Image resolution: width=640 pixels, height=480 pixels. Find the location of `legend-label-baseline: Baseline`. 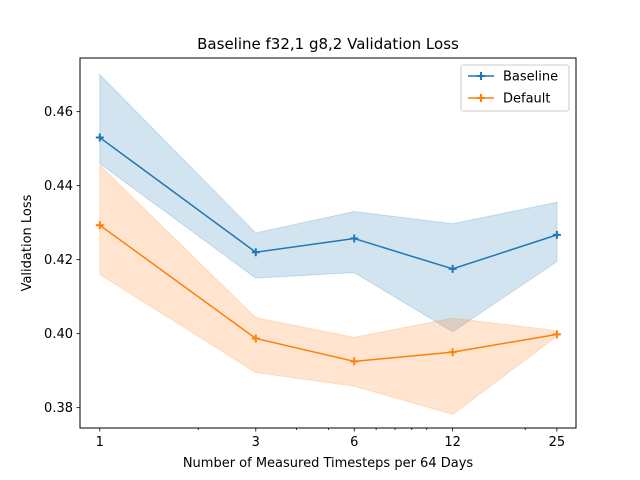

legend-label-baseline: Baseline is located at coordinates (530, 77).